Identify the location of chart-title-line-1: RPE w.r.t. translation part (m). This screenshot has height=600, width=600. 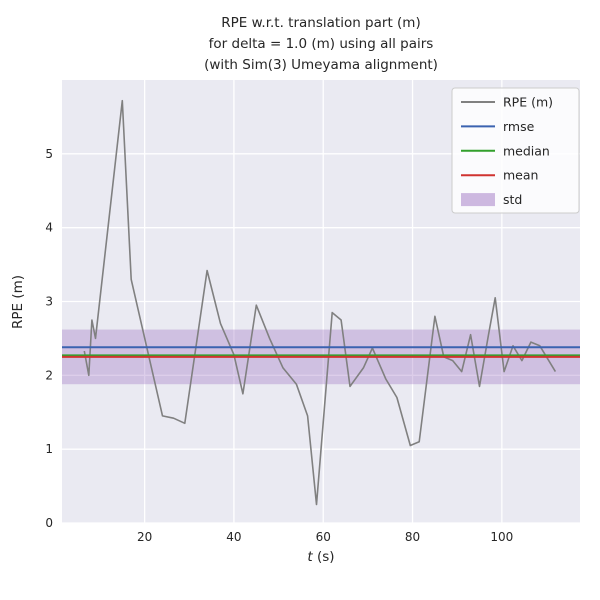
(321, 23).